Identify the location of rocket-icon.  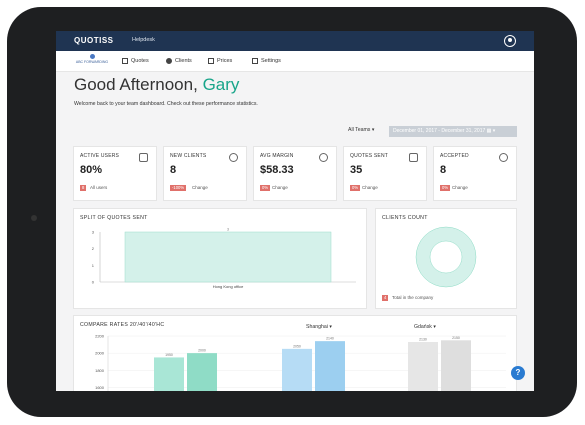
(413, 157).